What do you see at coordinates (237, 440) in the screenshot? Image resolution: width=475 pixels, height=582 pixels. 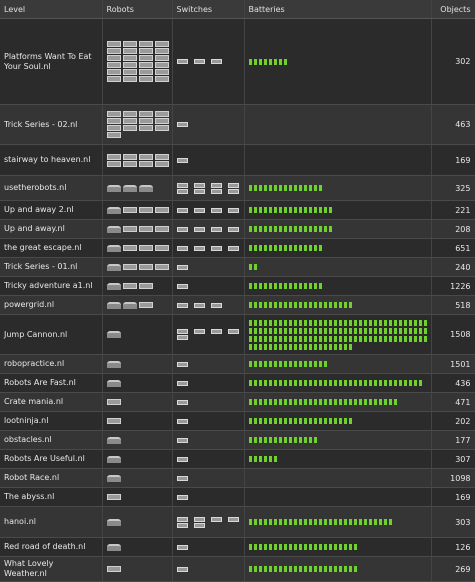 I see `table-row: obstacles.nl 177` at bounding box center [237, 440].